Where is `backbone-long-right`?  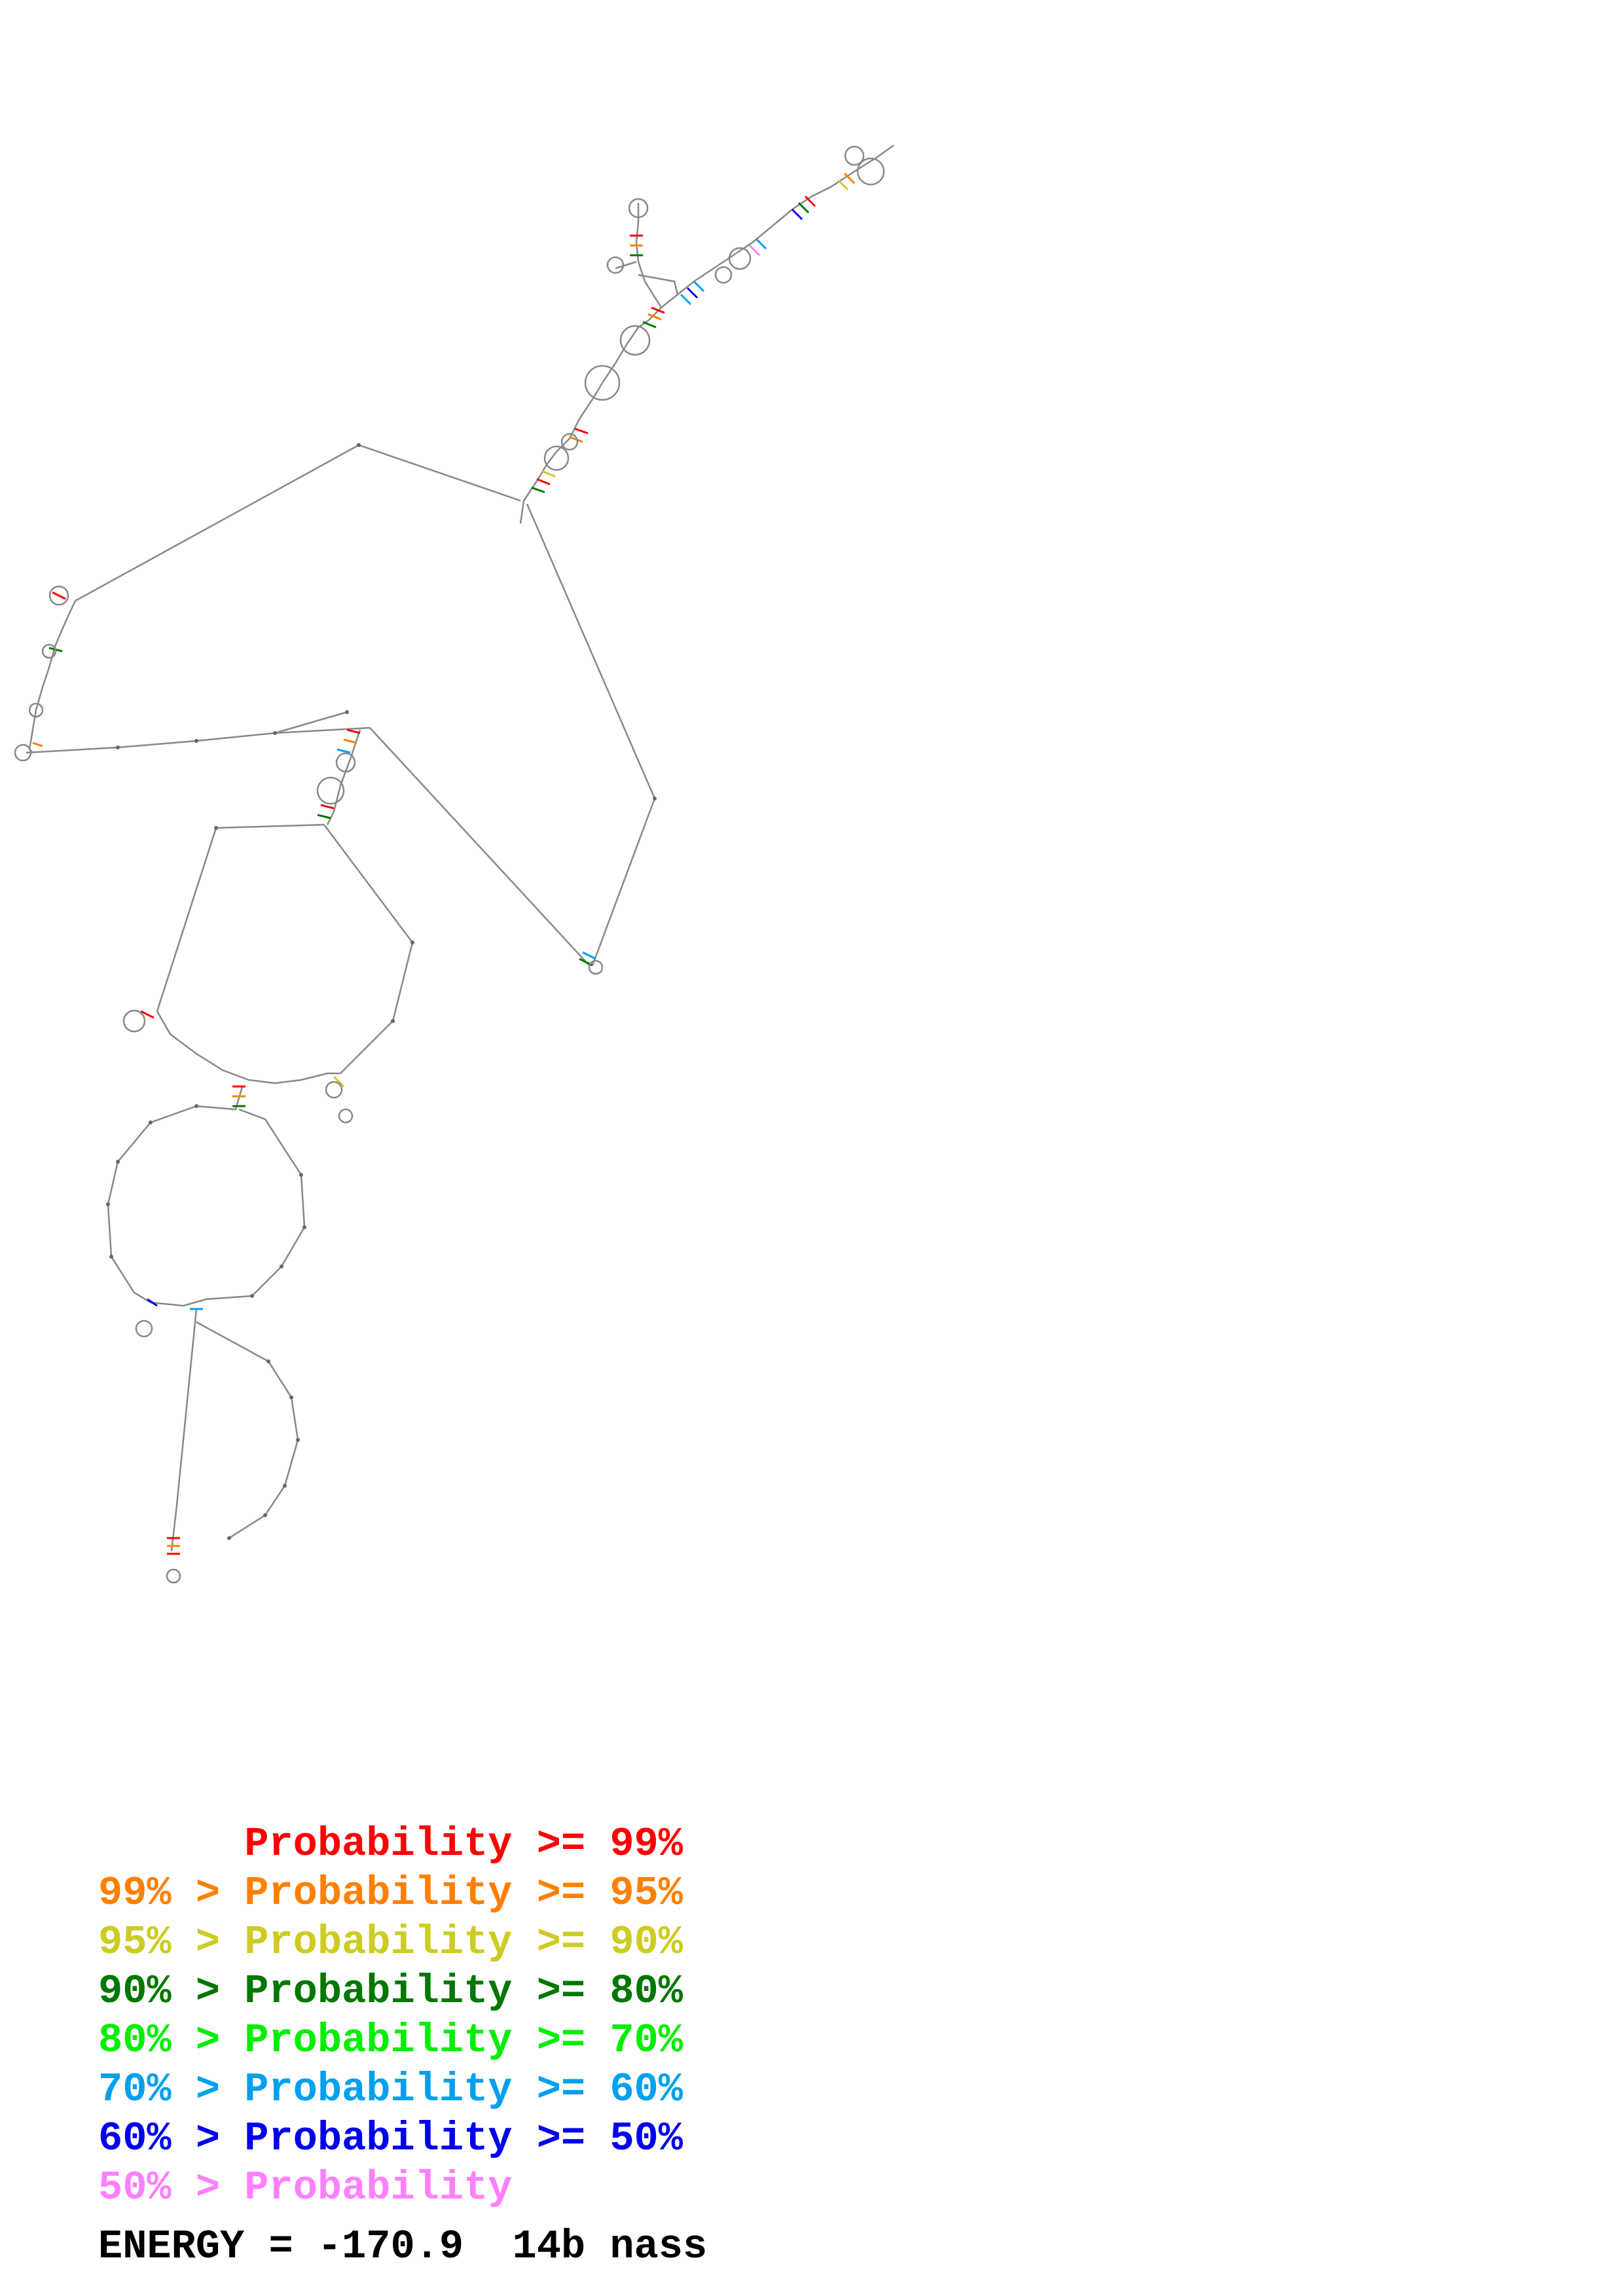
backbone-long-right is located at coordinates (591, 734).